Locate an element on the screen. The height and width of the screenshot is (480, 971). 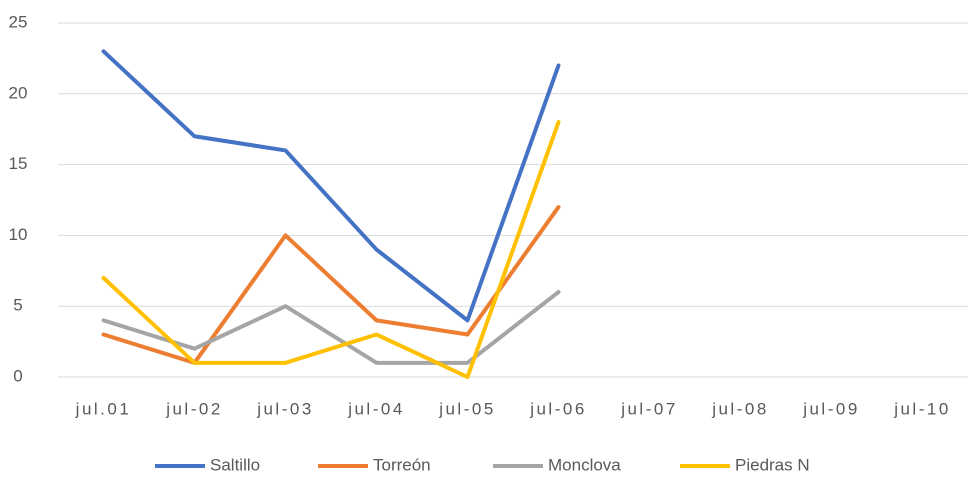
legend-label: Piedras N is located at coordinates (772, 464).